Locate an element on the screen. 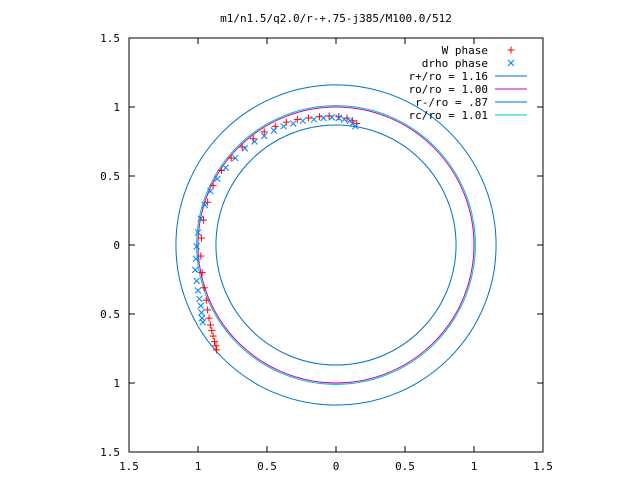  chart-title: m1/n1.5/q2.0/r-+.75-j385/M100.0/512 is located at coordinates (336, 18).